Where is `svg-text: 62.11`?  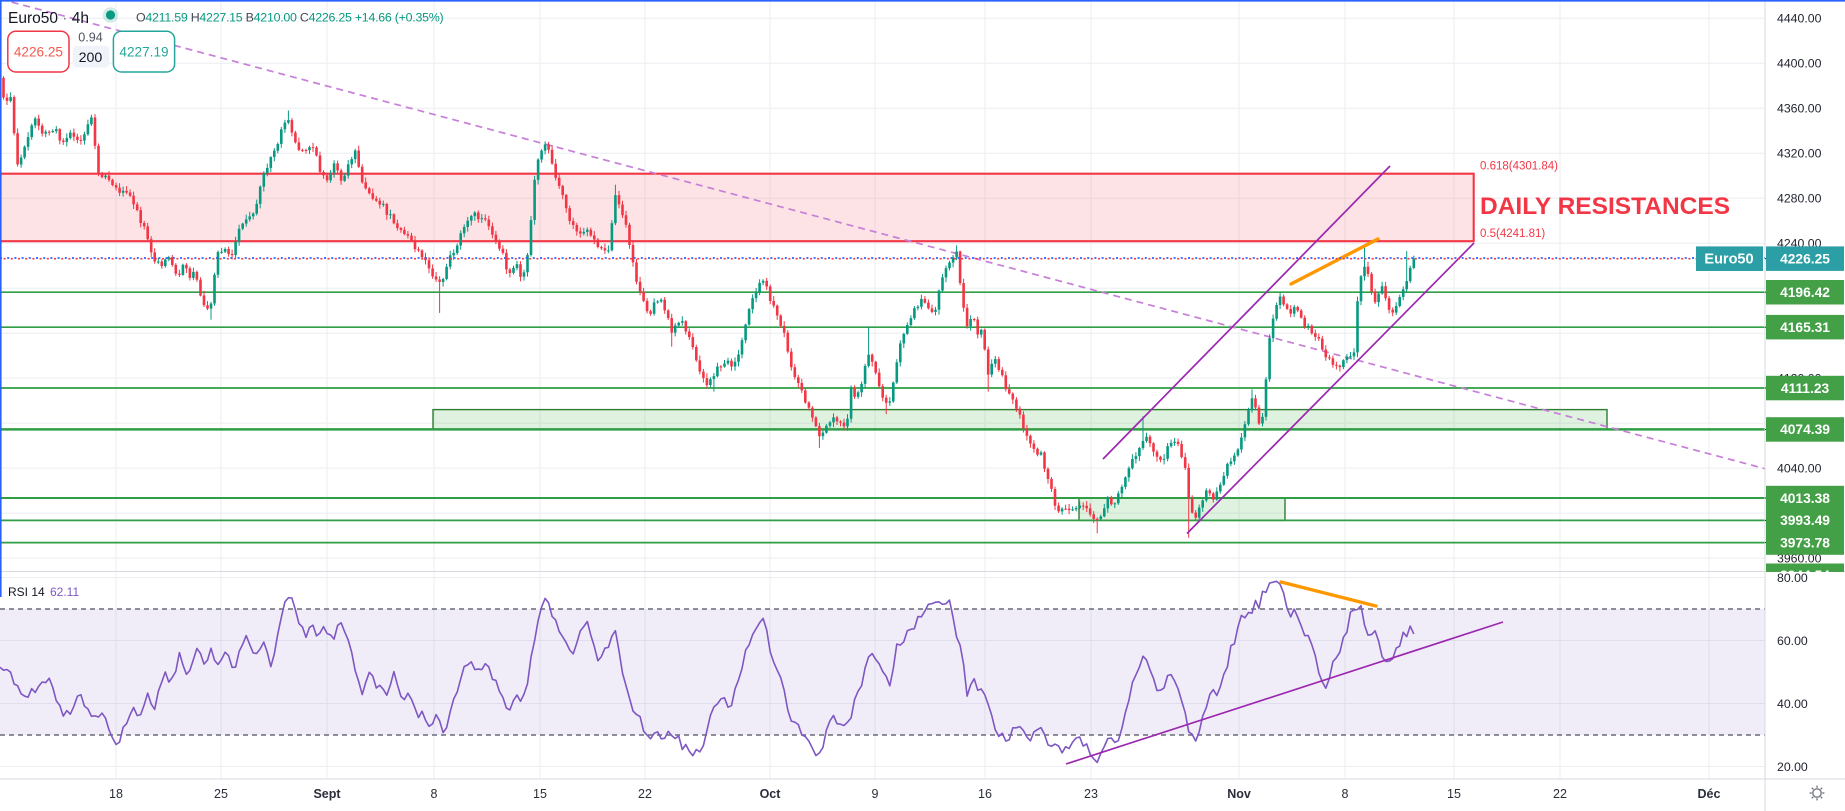
svg-text: 62.11 is located at coordinates (64, 592).